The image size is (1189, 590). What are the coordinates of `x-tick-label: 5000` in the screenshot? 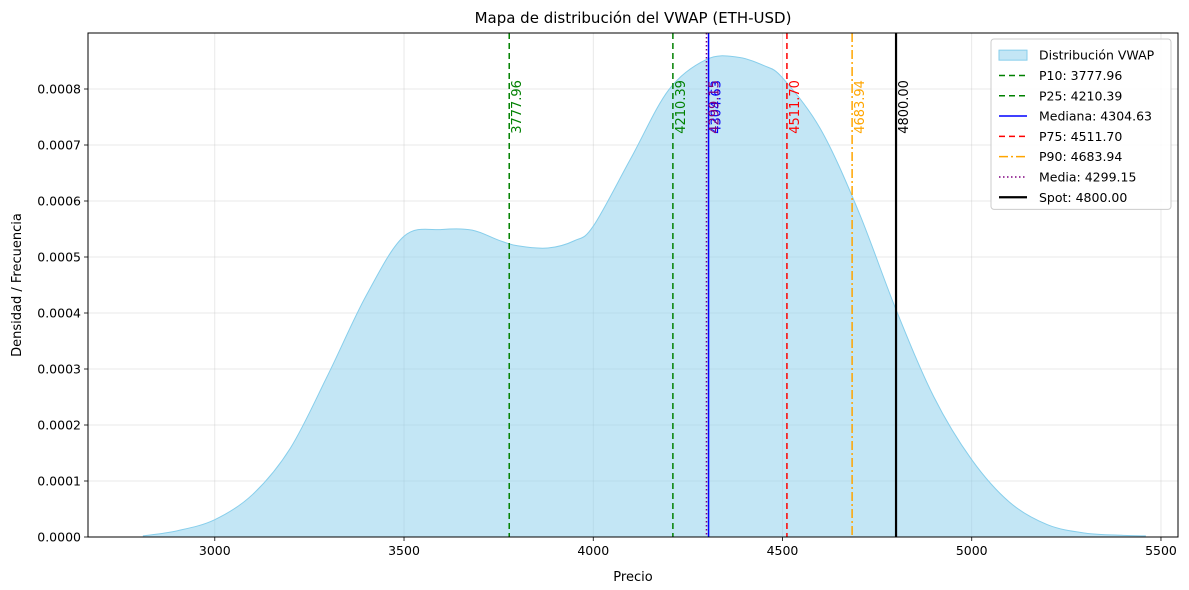 It's located at (972, 550).